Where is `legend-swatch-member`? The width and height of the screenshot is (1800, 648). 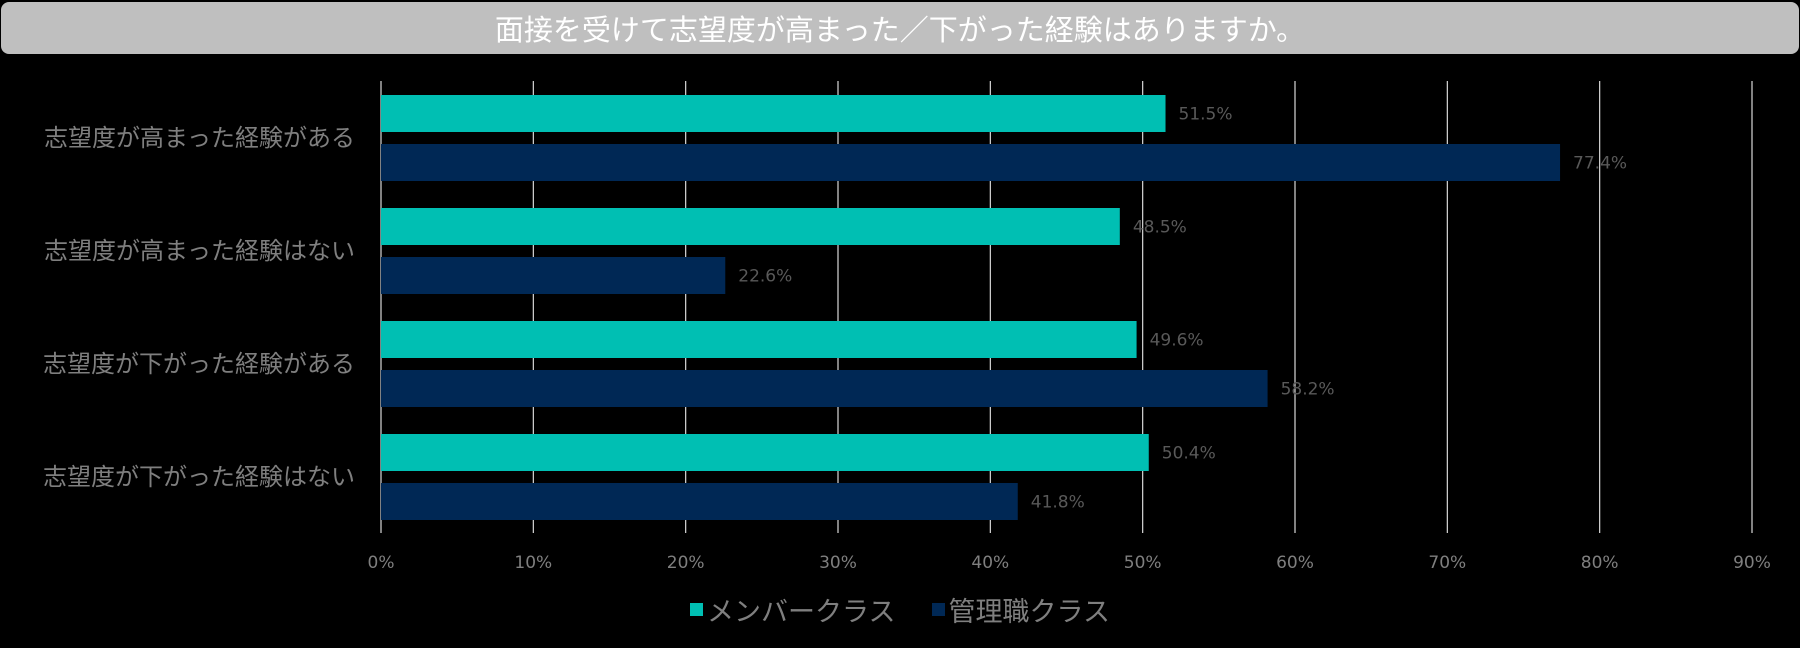
legend-swatch-member is located at coordinates (697, 609).